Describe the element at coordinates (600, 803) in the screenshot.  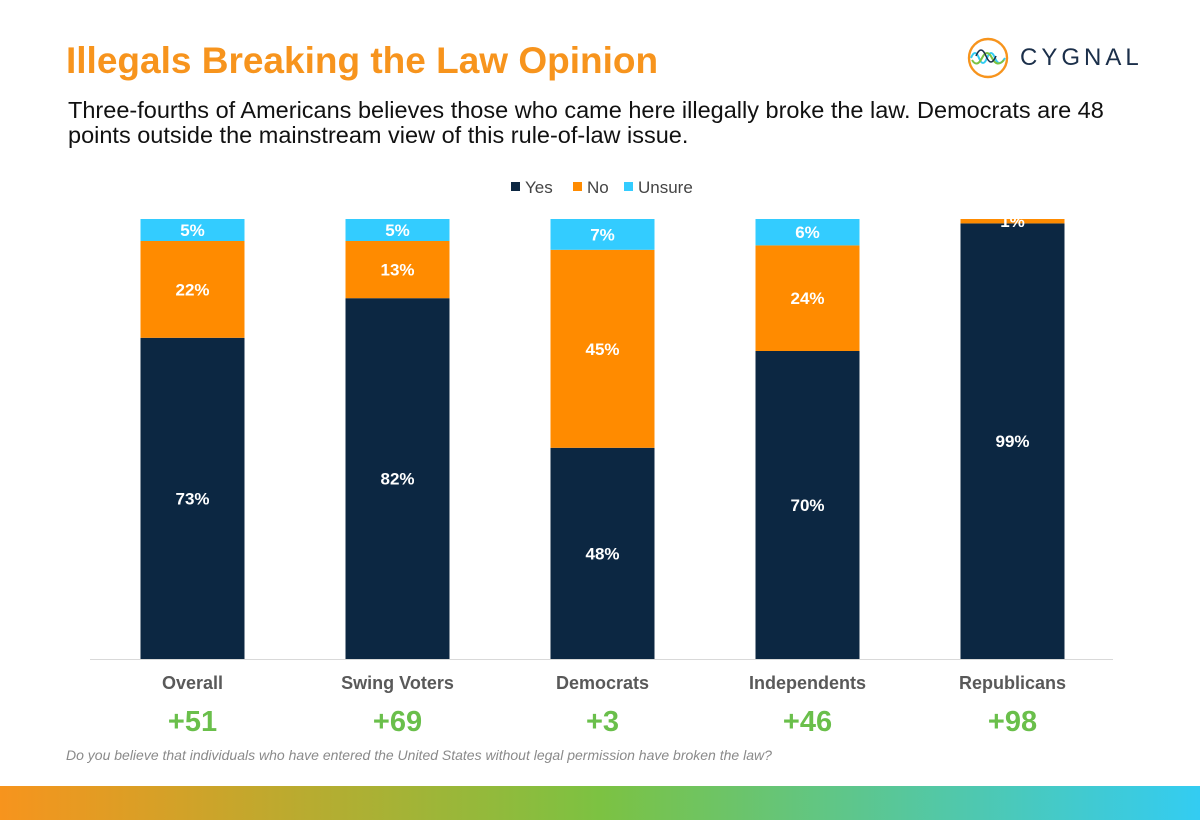
I see `footer-gradient-bar` at that location.